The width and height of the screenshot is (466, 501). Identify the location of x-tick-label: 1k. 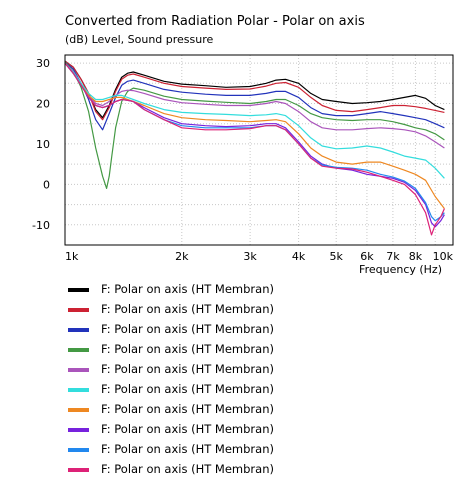
(72, 256).